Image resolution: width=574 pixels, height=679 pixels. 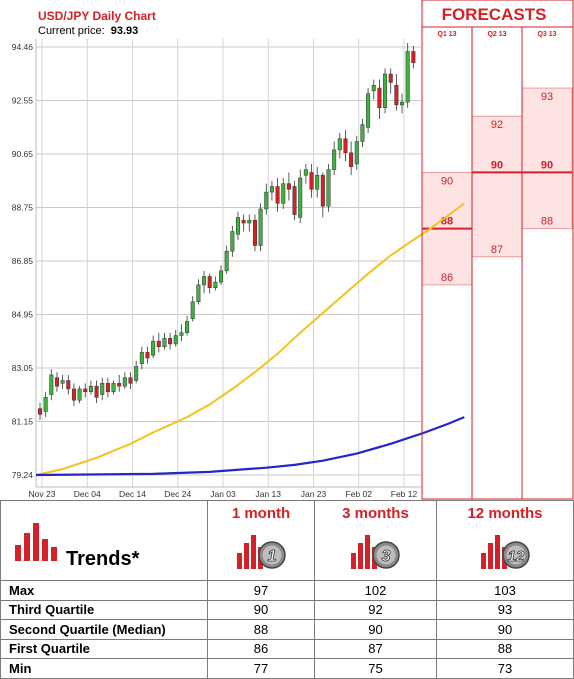 What do you see at coordinates (23, 208) in the screenshot?
I see `y-tick-label: 88.75` at bounding box center [23, 208].